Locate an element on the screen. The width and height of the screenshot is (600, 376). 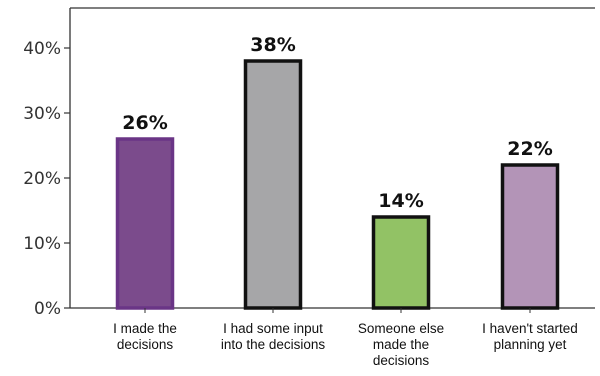
y-tick-label: 20% is located at coordinates (42, 179).